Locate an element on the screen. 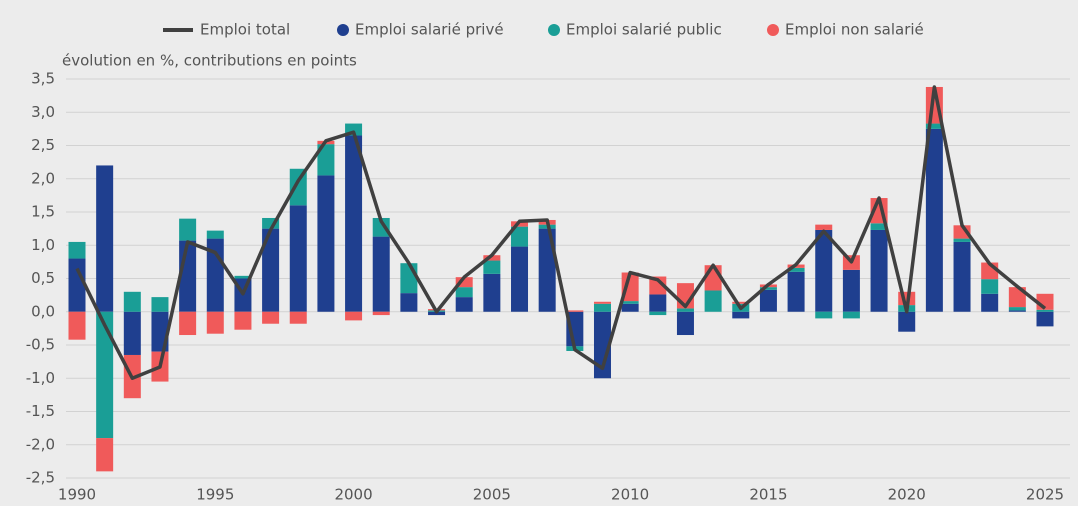  x-tick-label: 2000 is located at coordinates (353, 495).